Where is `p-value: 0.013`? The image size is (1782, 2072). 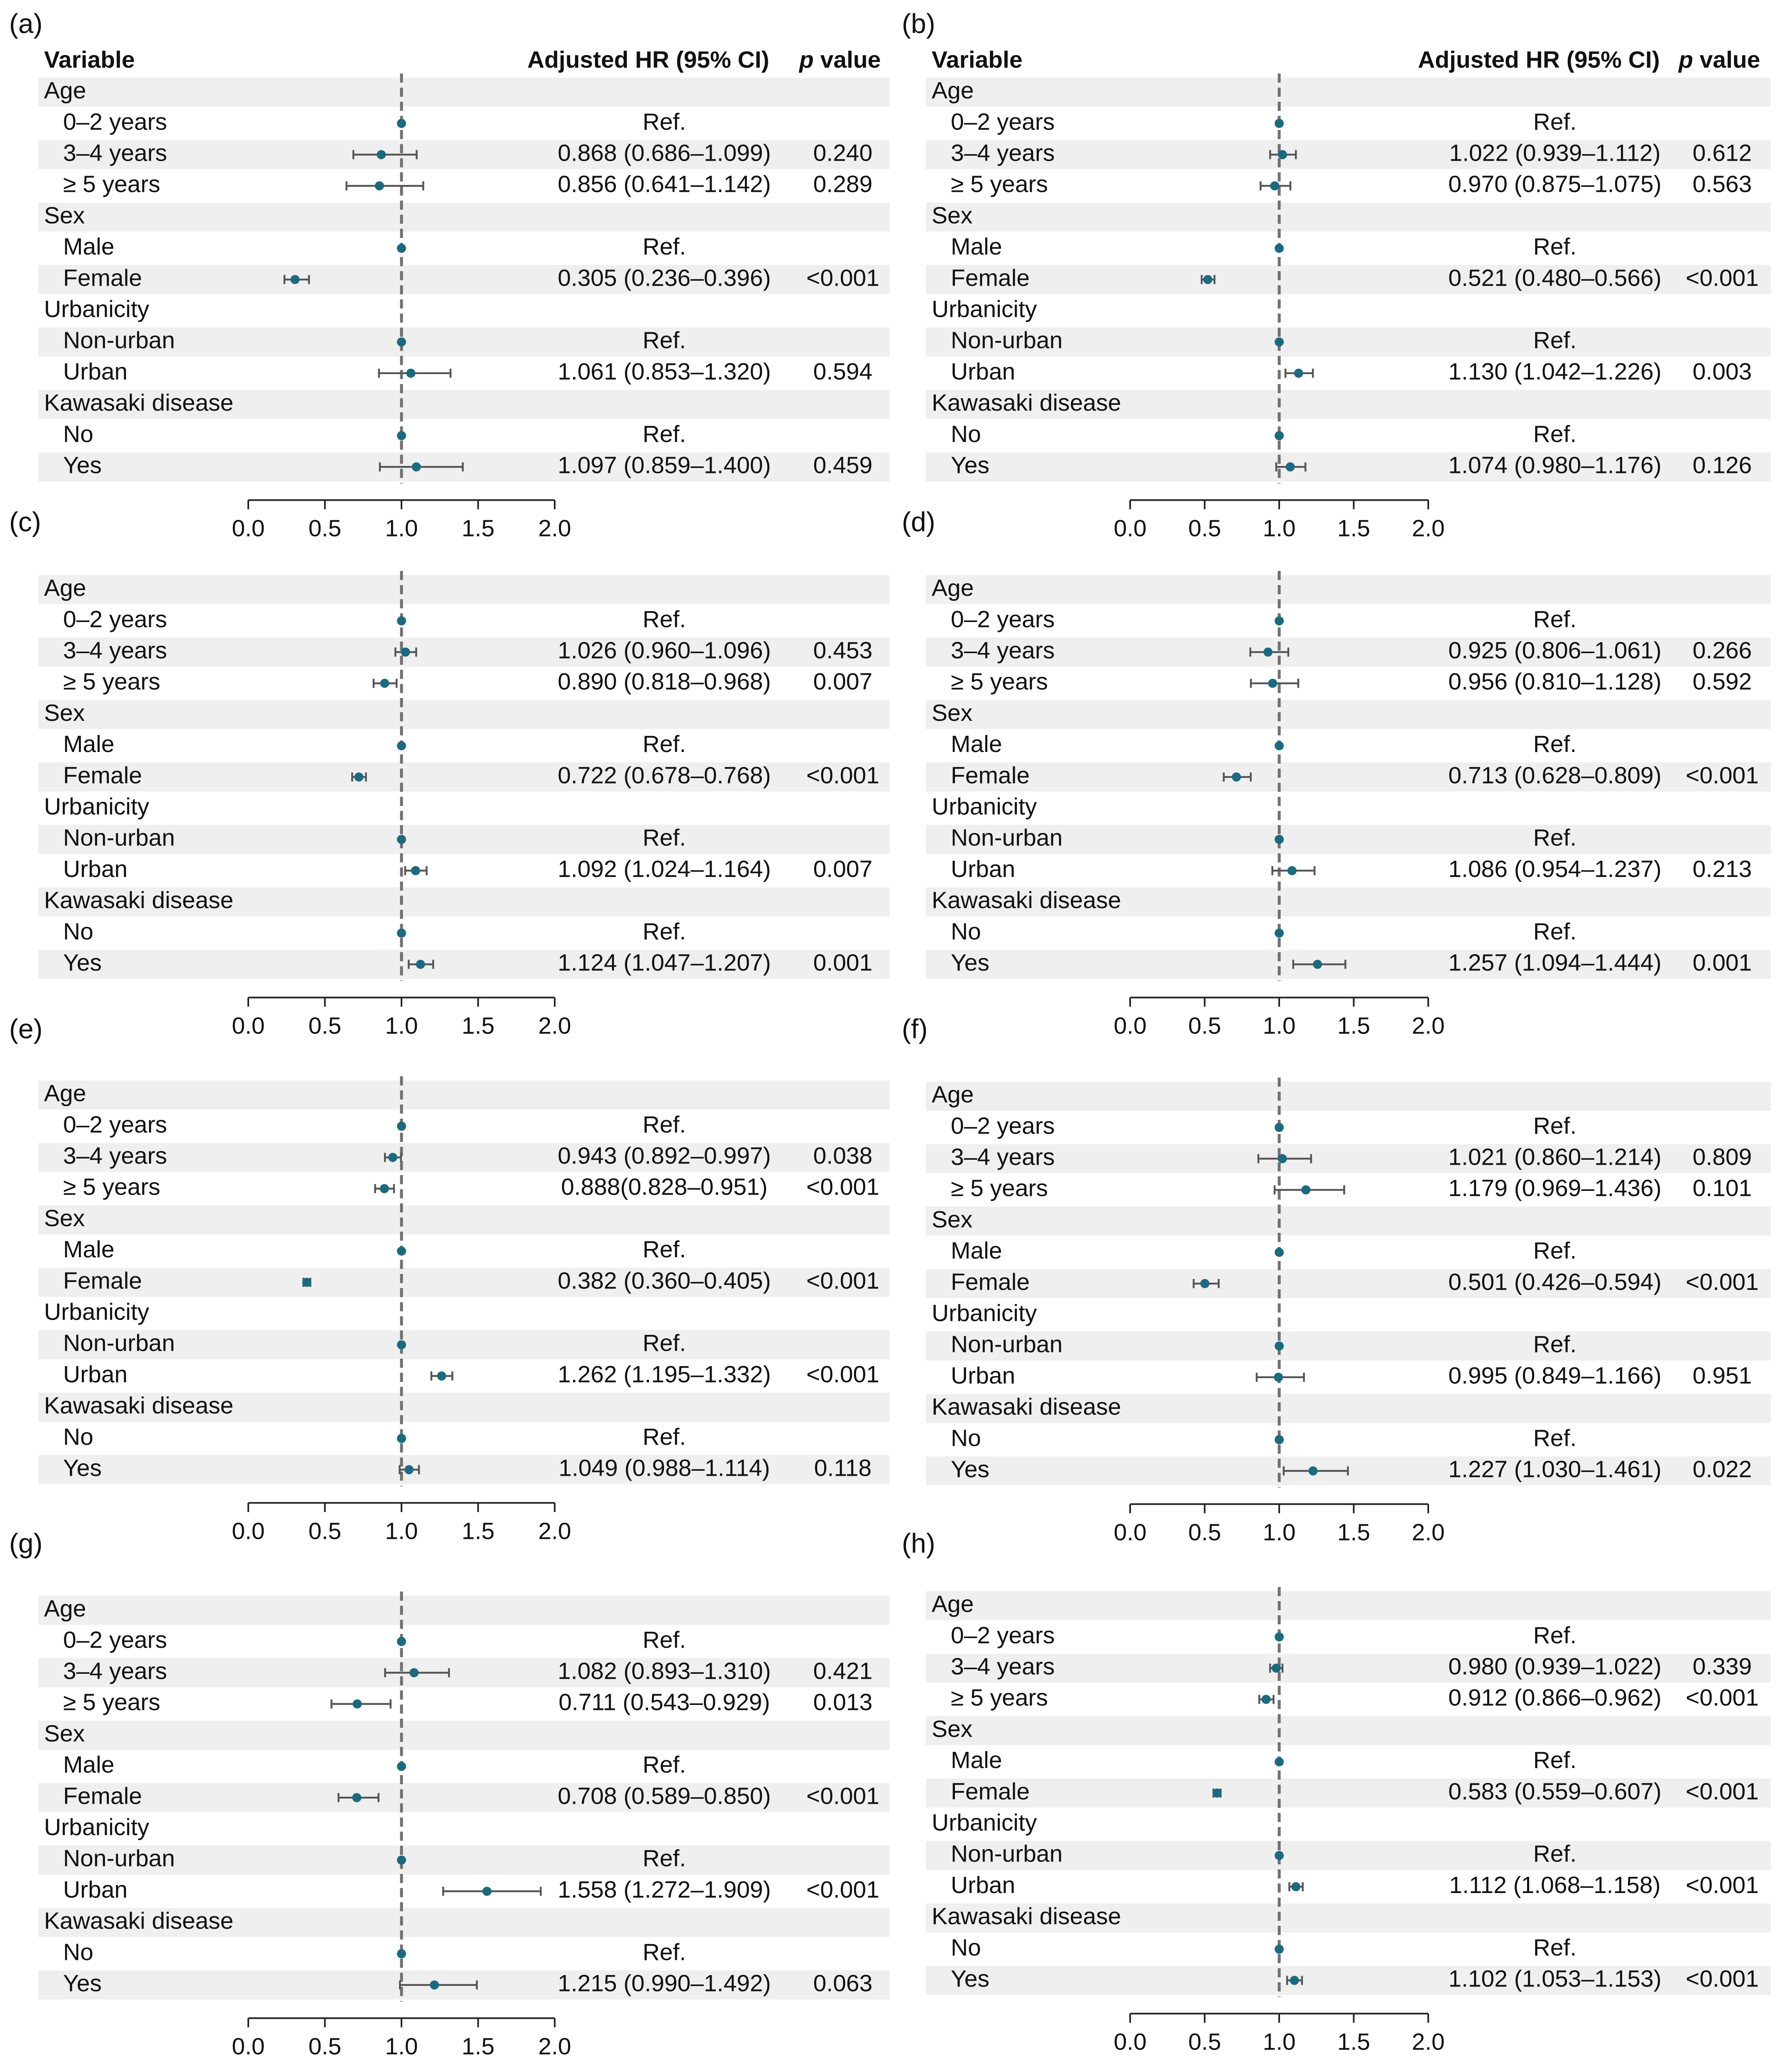 p-value: 0.013 is located at coordinates (843, 1702).